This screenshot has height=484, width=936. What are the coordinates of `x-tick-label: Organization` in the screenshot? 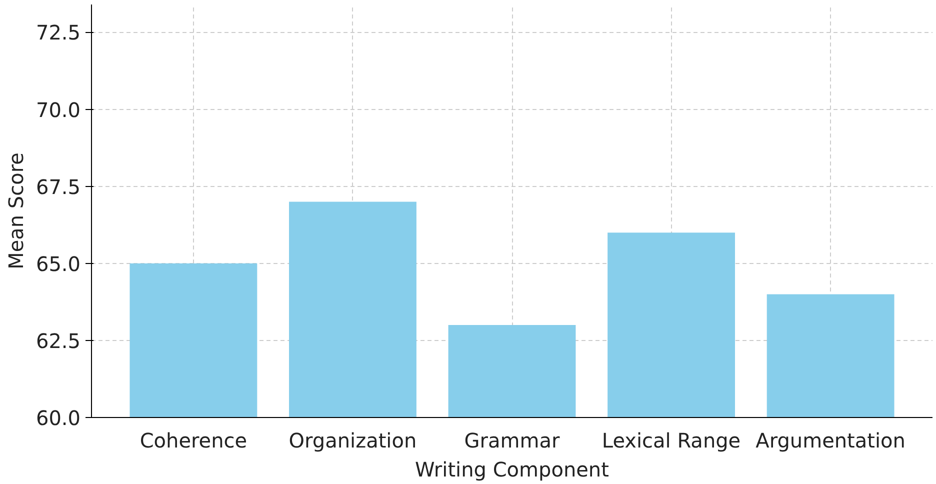 It's located at (352, 440).